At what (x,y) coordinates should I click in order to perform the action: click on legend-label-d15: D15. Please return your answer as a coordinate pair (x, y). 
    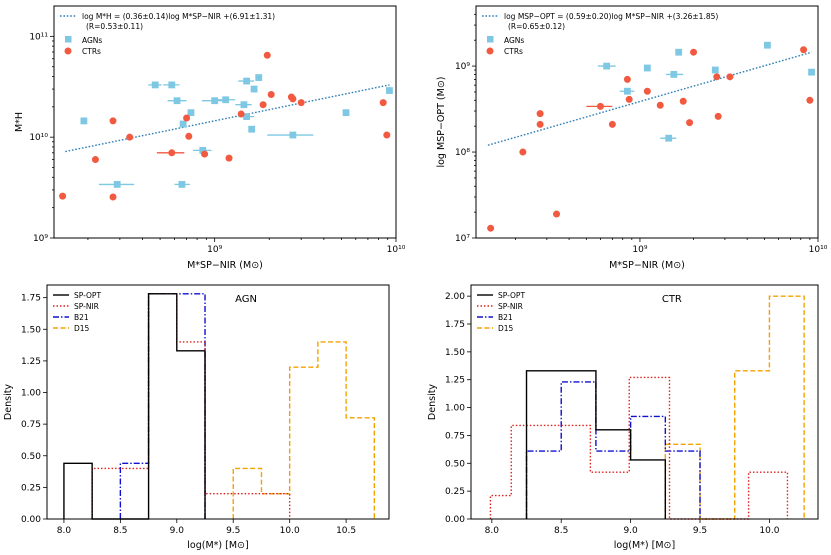
    Looking at the image, I should click on (506, 328).